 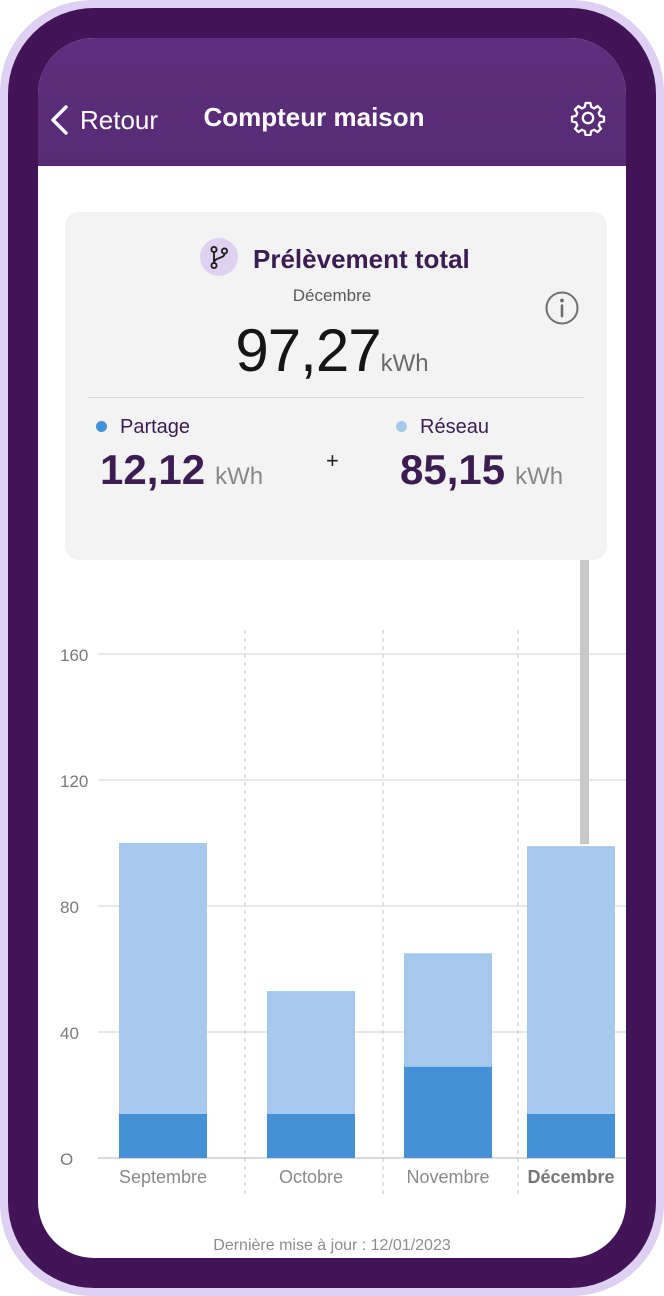 What do you see at coordinates (101, 426) in the screenshot?
I see `partage-legend-dot` at bounding box center [101, 426].